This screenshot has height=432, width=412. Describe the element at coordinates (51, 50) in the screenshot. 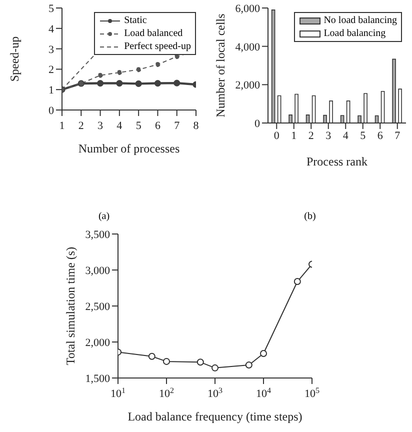

I see `y-tick-label: 3` at that location.